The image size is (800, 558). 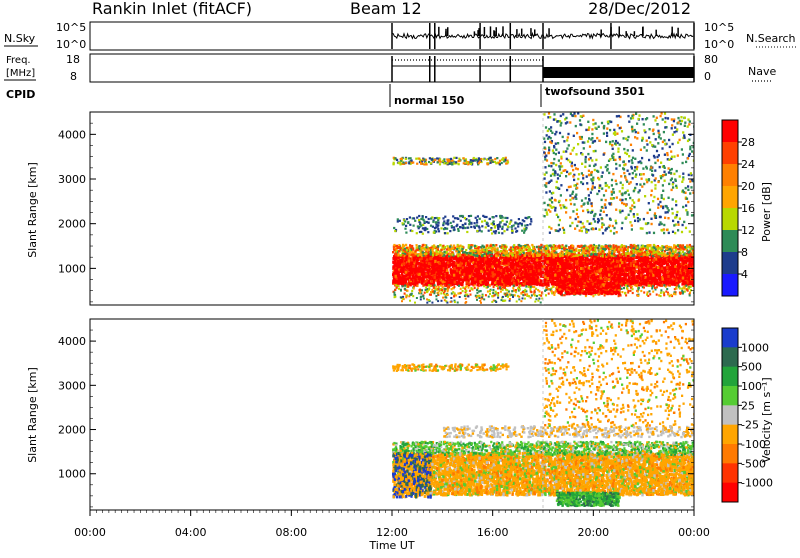 What do you see at coordinates (762, 71) in the screenshot?
I see `nave-label: Nave` at bounding box center [762, 71].